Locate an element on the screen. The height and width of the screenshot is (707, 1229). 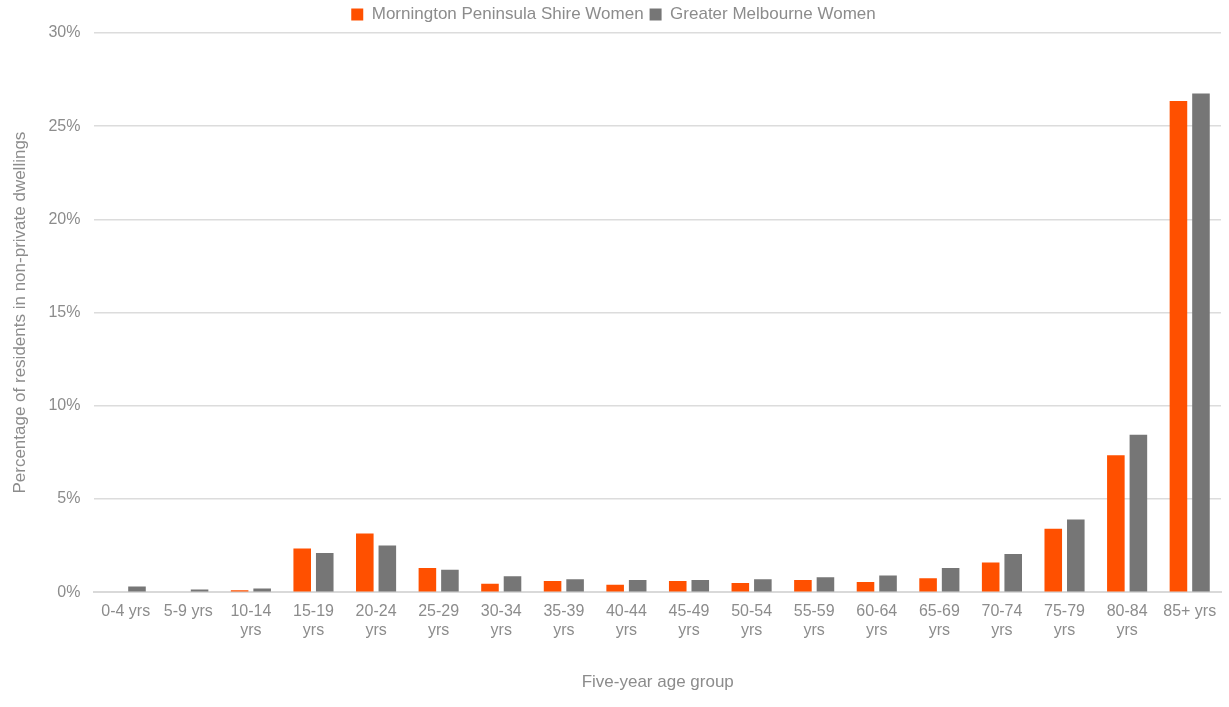
x-tick-label: 40-44 yrs is located at coordinates (626, 620).